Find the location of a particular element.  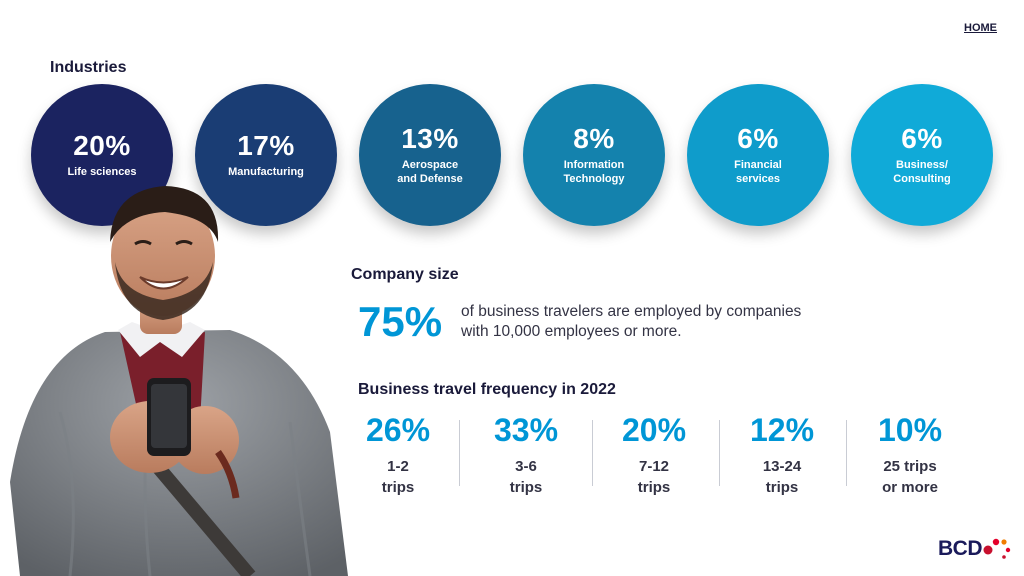

frequency-label: 13-24 trips is located at coordinates (782, 477).